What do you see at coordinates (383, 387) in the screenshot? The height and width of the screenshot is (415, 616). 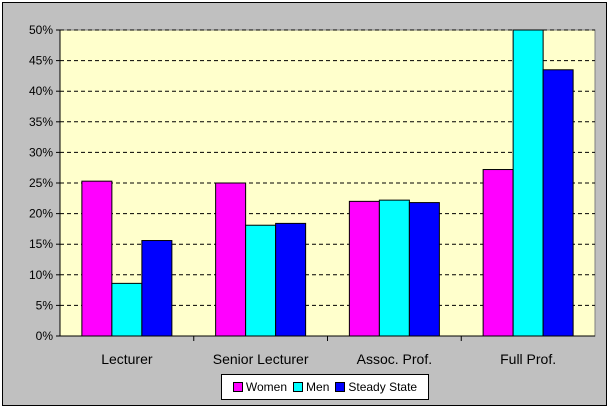 I see `legend-label: Steady State` at bounding box center [383, 387].